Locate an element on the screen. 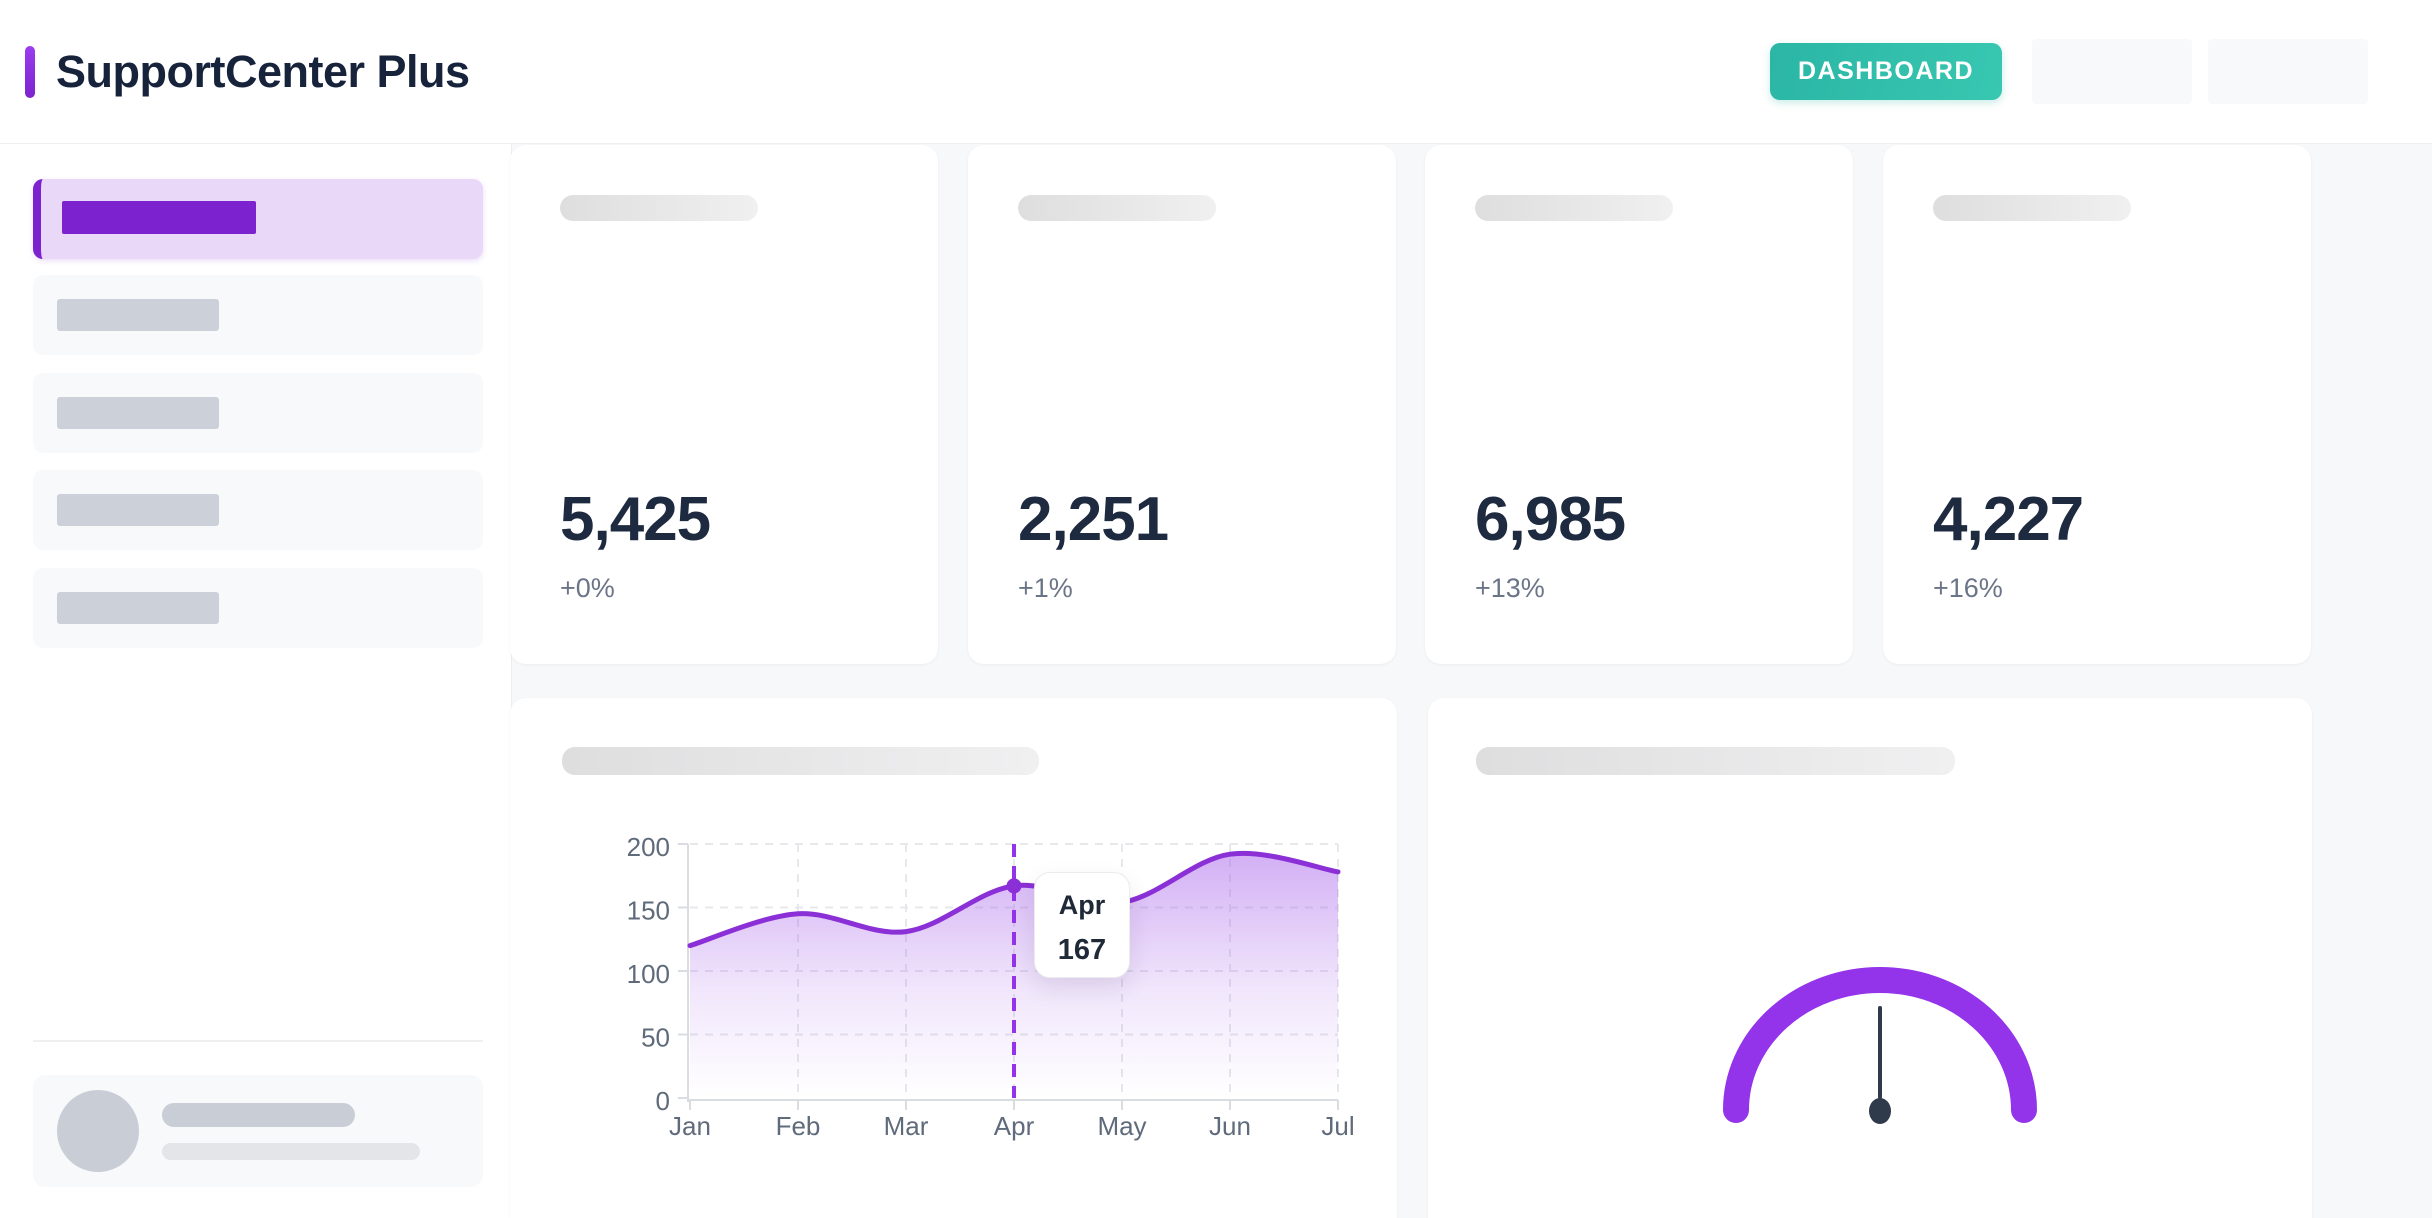  stat-card-2: 2,251 +1% is located at coordinates (1182, 404).